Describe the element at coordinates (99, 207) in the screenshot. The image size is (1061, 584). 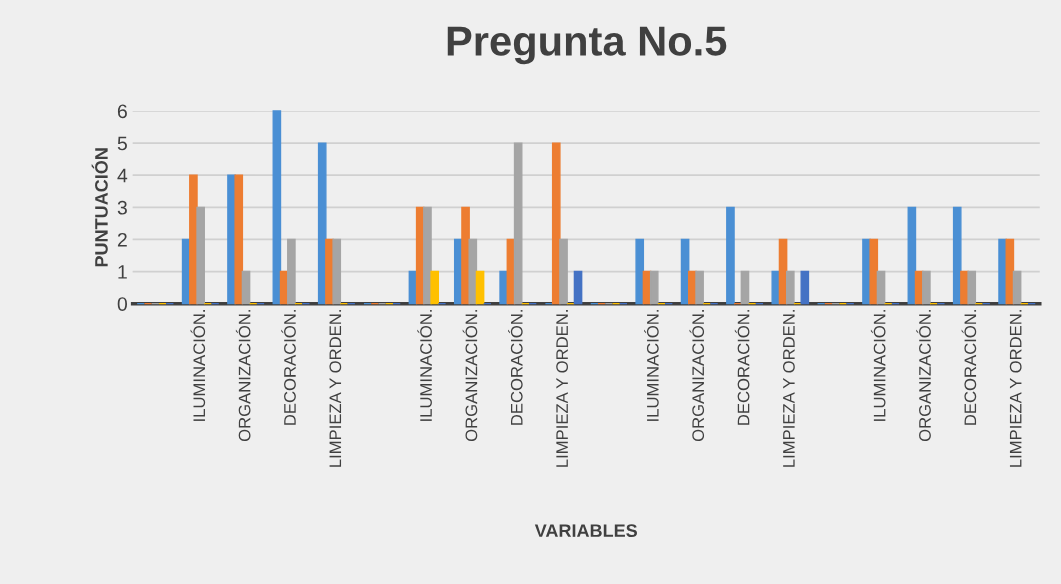
I see `y-axis-title: PUNTUACIÓN` at that location.